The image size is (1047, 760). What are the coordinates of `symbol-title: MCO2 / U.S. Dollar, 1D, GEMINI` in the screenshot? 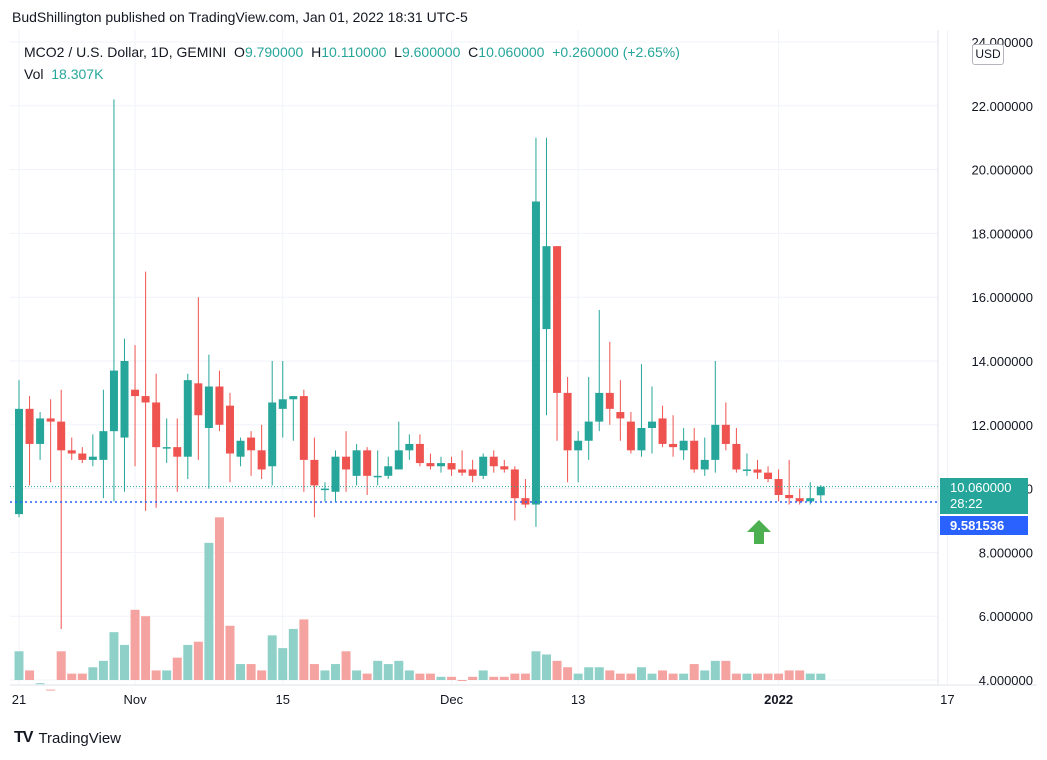 It's located at (125, 52).